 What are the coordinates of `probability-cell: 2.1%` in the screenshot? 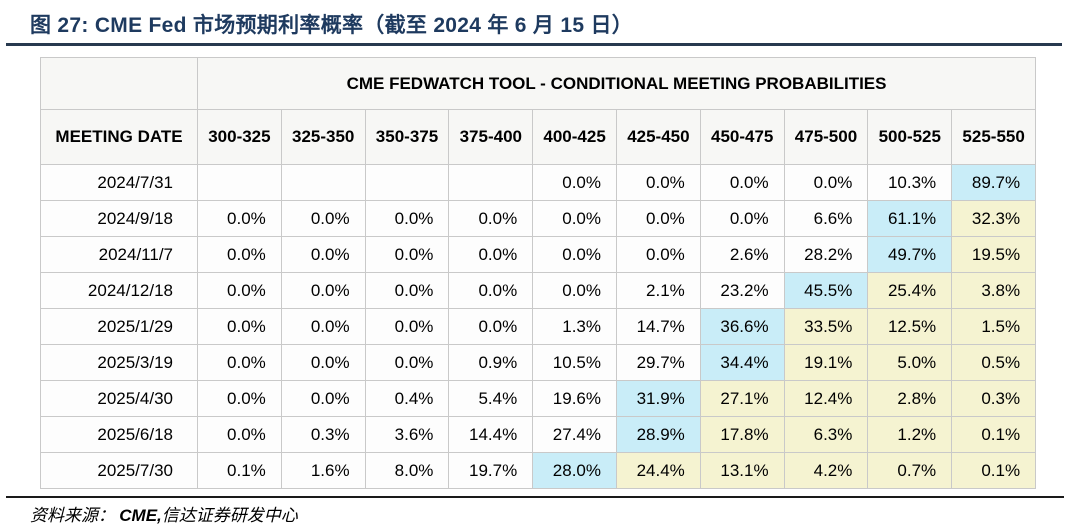 It's located at (658, 290).